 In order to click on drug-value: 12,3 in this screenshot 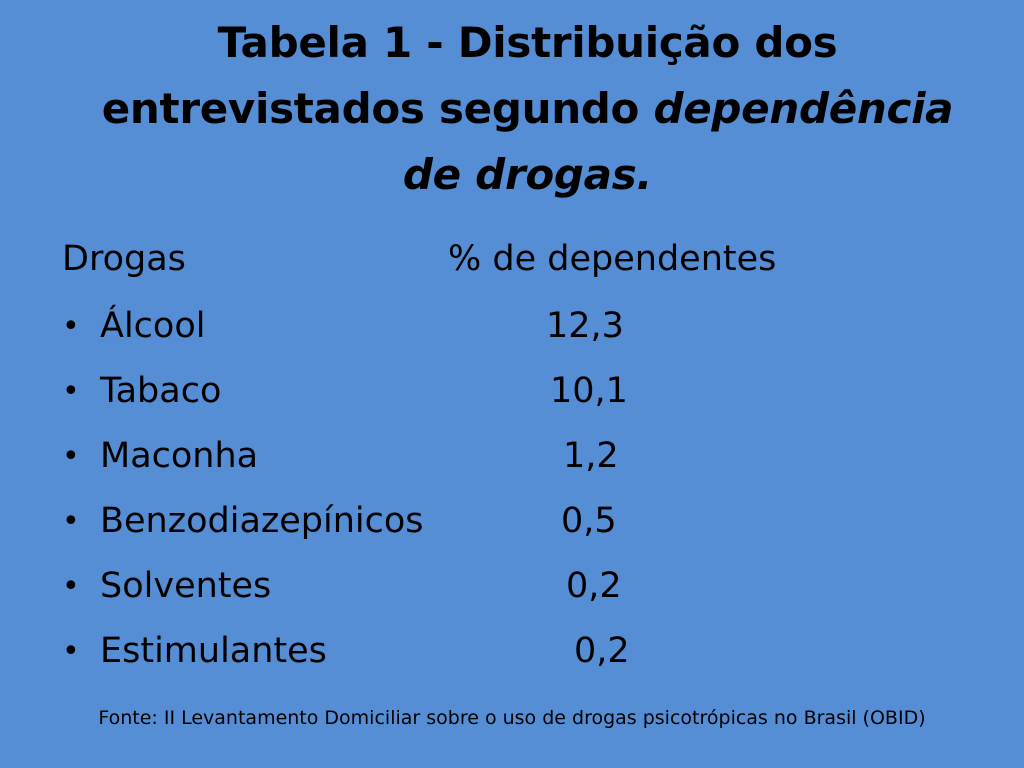, I will do `click(585, 326)`.